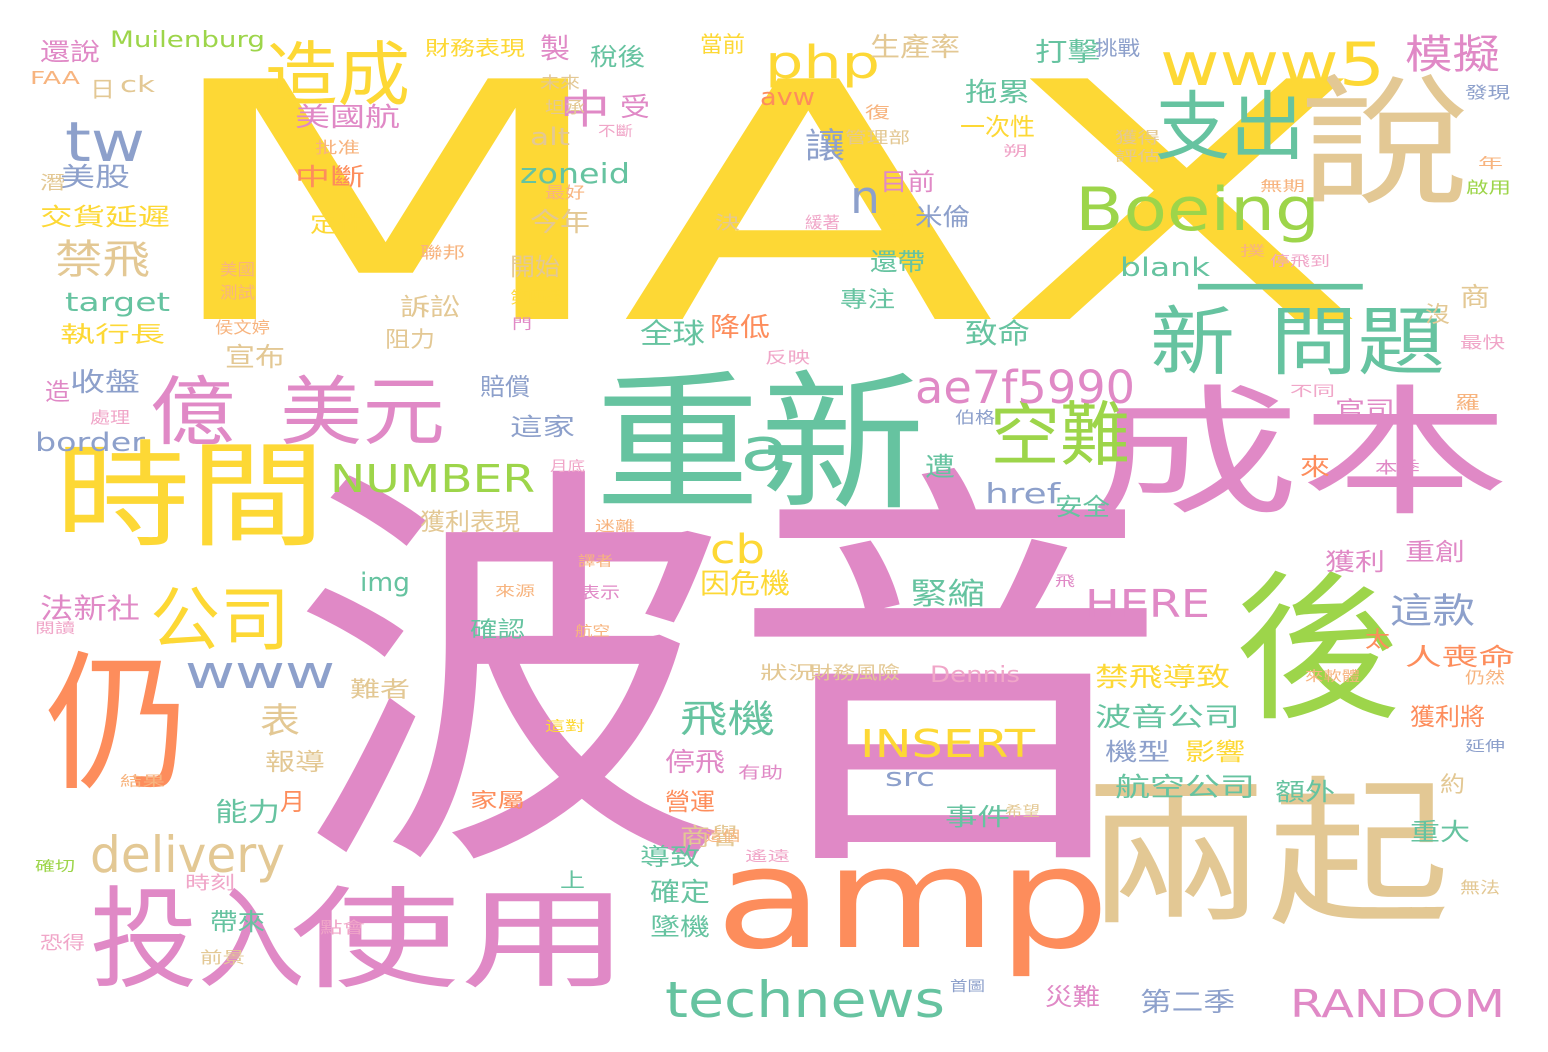 The width and height of the screenshot is (1548, 1052). Describe the element at coordinates (948, 744) in the screenshot. I see `cloud-word: INSERT` at that location.